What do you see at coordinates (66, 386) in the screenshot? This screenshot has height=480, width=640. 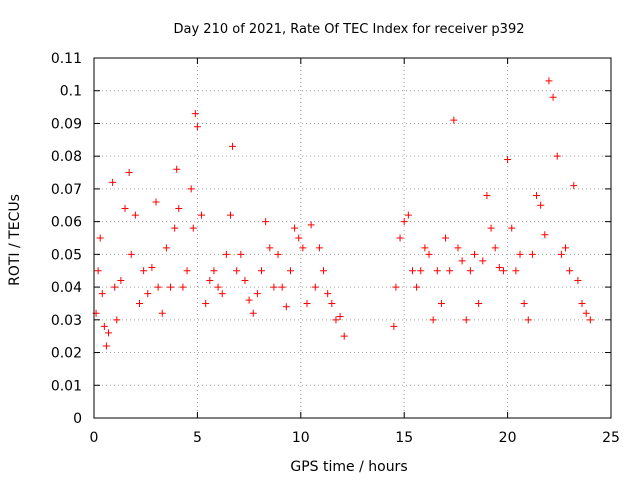 I see `y-tick-label: 0.01` at bounding box center [66, 386].